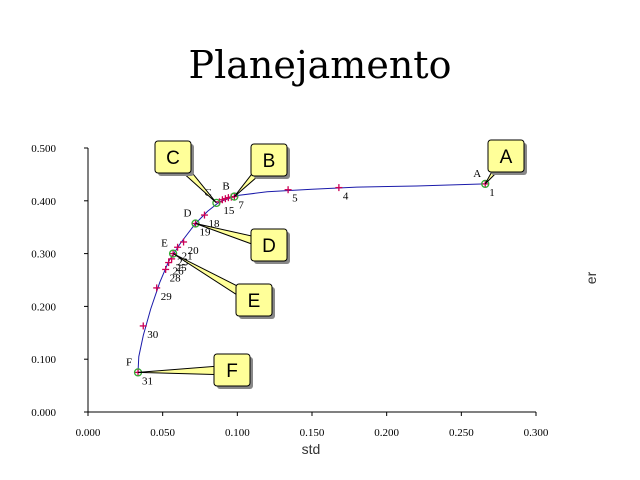 The width and height of the screenshot is (640, 480). Describe the element at coordinates (225, 187) in the screenshot. I see `highlight-label-B: B` at that location.